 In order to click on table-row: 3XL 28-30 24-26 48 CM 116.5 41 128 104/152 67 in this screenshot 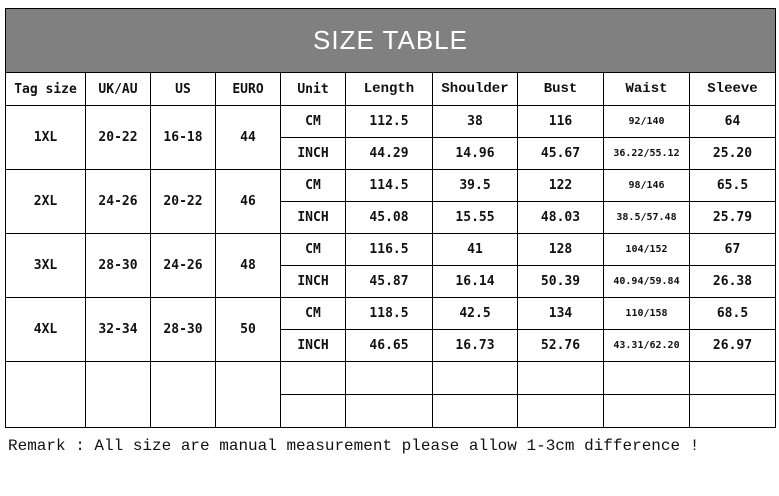, I will do `click(390, 265)`.